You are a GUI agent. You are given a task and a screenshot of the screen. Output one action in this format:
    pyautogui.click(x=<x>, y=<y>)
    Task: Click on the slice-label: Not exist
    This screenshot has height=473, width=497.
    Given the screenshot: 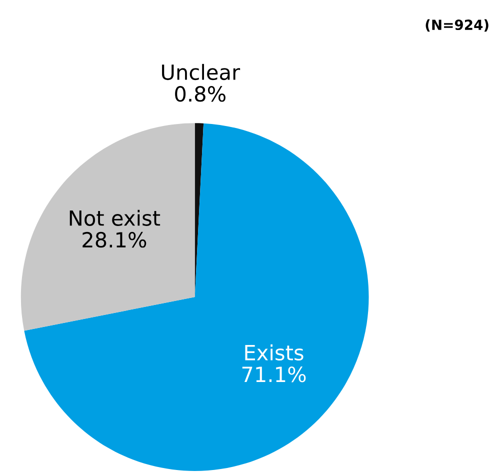 What is the action you would take?
    pyautogui.click(x=115, y=218)
    